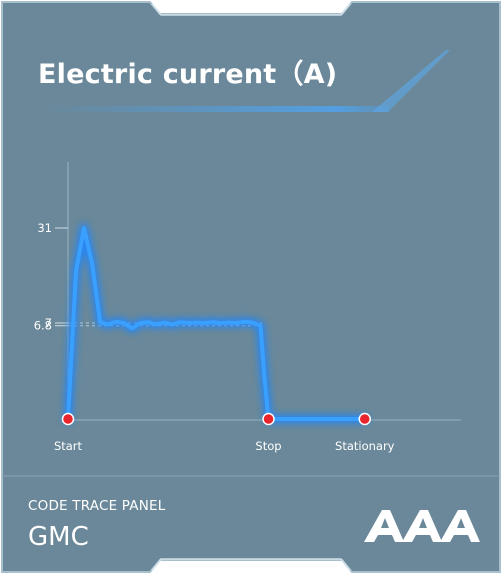 The image size is (502, 574). What do you see at coordinates (188, 74) in the screenshot?
I see `chart-title: Electric current（A)` at bounding box center [188, 74].